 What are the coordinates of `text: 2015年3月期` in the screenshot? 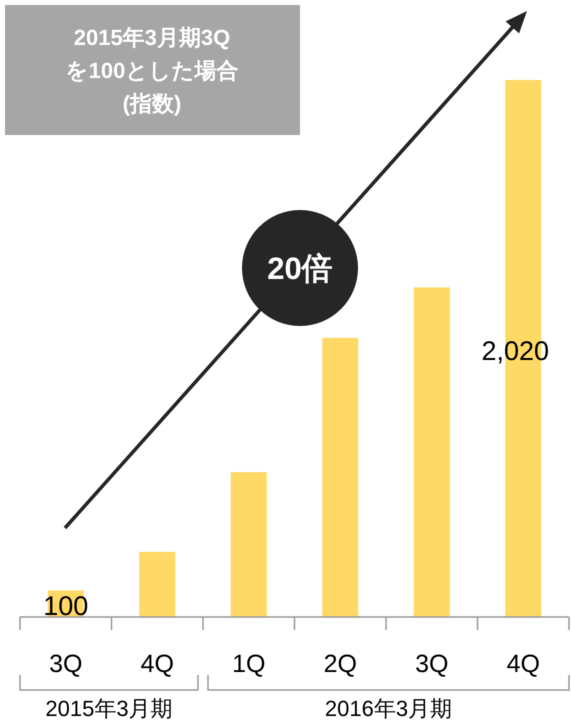 It's located at (109, 708).